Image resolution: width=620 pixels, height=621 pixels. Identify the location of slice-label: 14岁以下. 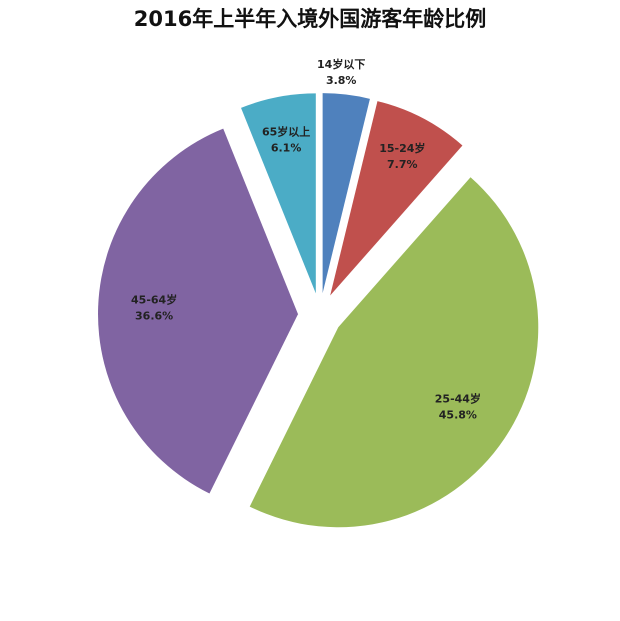
(341, 64).